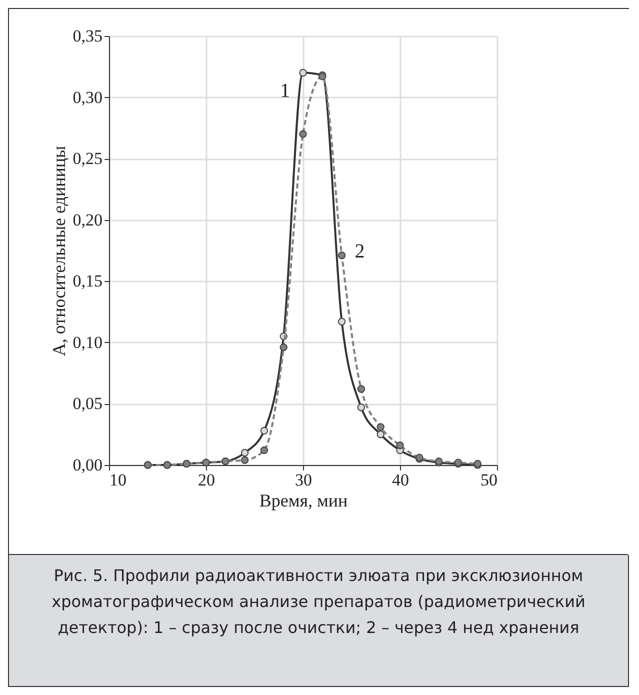  Describe the element at coordinates (303, 480) in the screenshot. I see `x-tick-label: 30` at that location.